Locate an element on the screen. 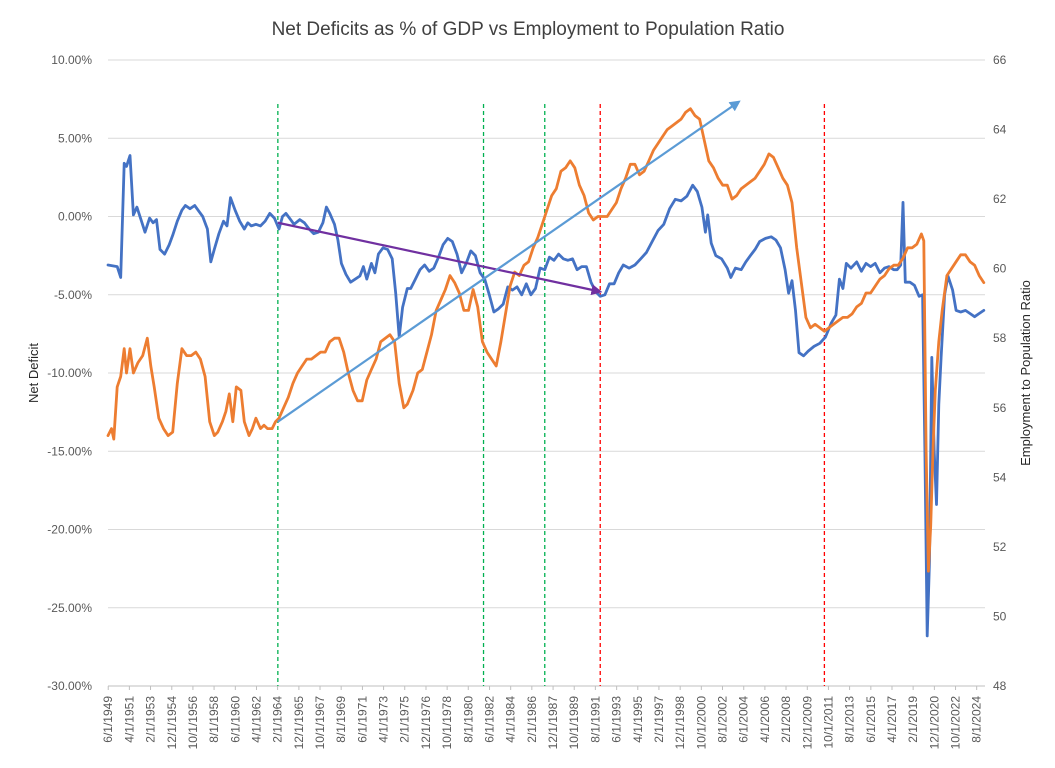  x-tick-label: 8/1/1991 is located at coordinates (595, 719).